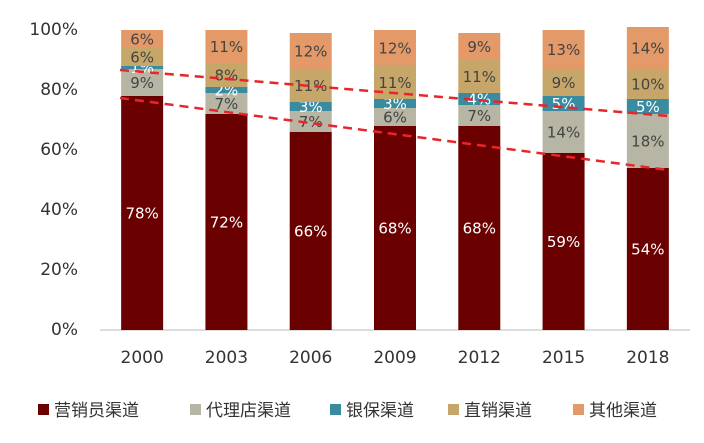 This screenshot has height=443, width=704. What do you see at coordinates (310, 358) in the screenshot?
I see `x-tick-label: 2006` at bounding box center [310, 358].